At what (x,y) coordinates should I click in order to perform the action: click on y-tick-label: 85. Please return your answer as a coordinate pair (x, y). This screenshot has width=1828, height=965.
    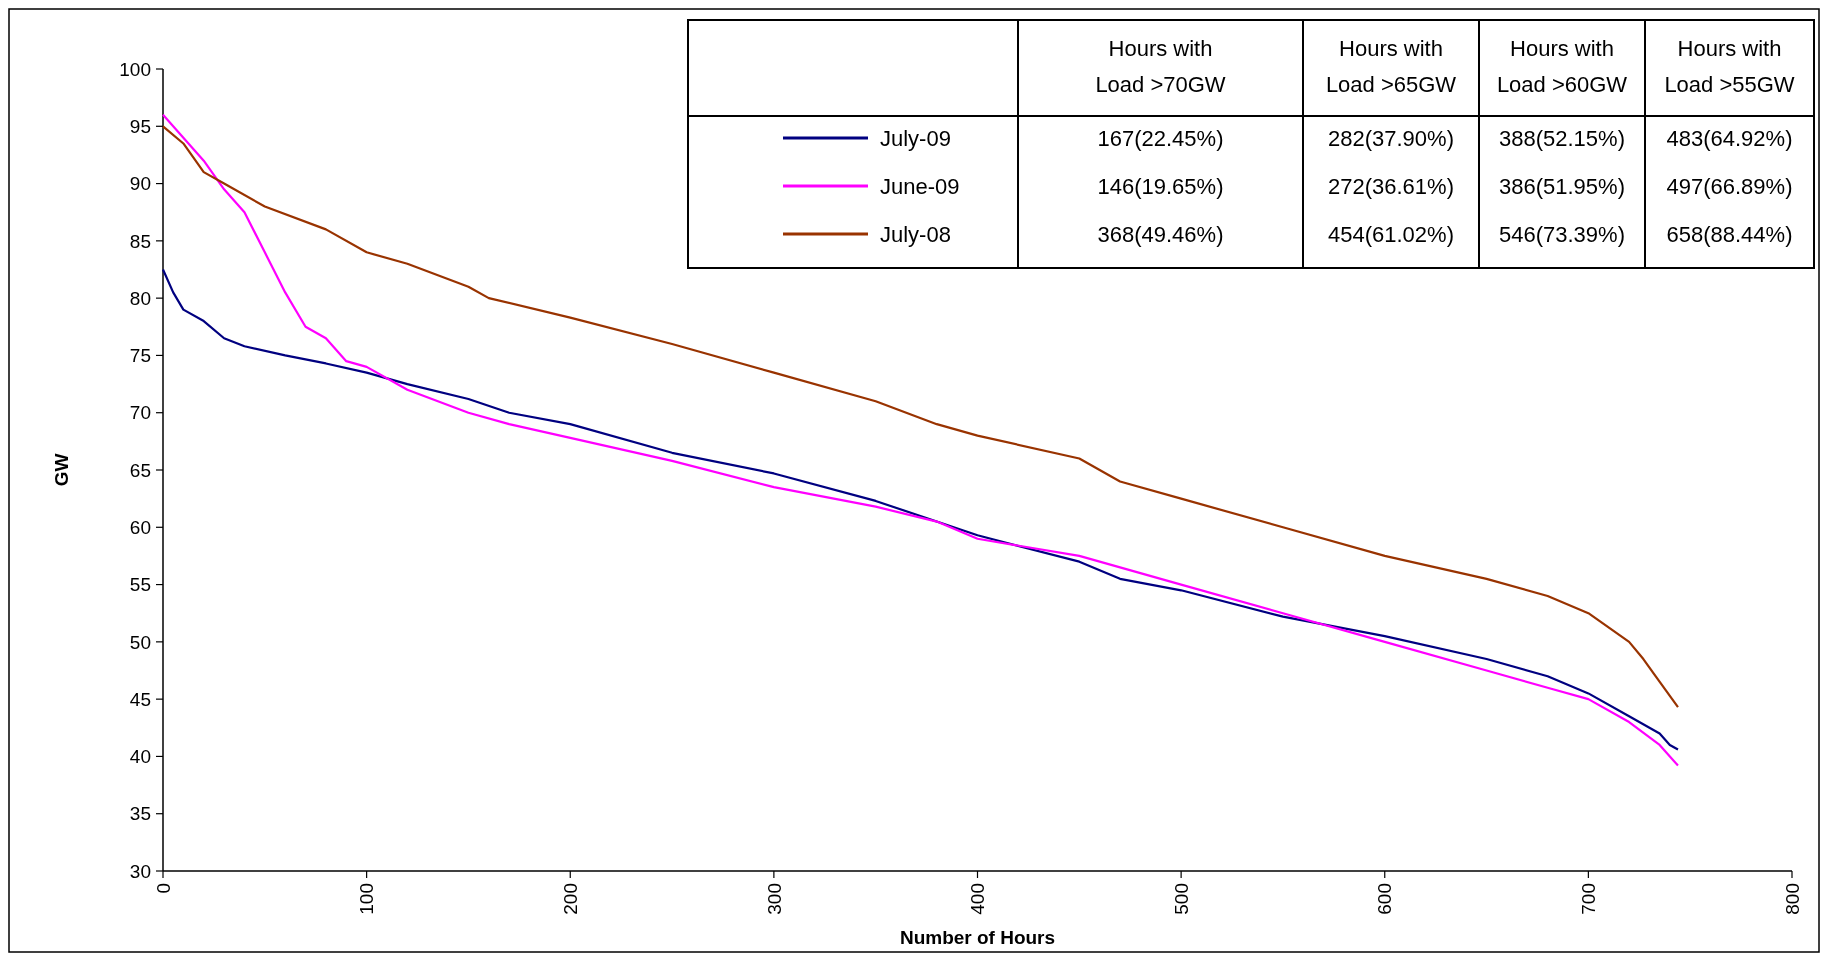
    Looking at the image, I should click on (140, 241).